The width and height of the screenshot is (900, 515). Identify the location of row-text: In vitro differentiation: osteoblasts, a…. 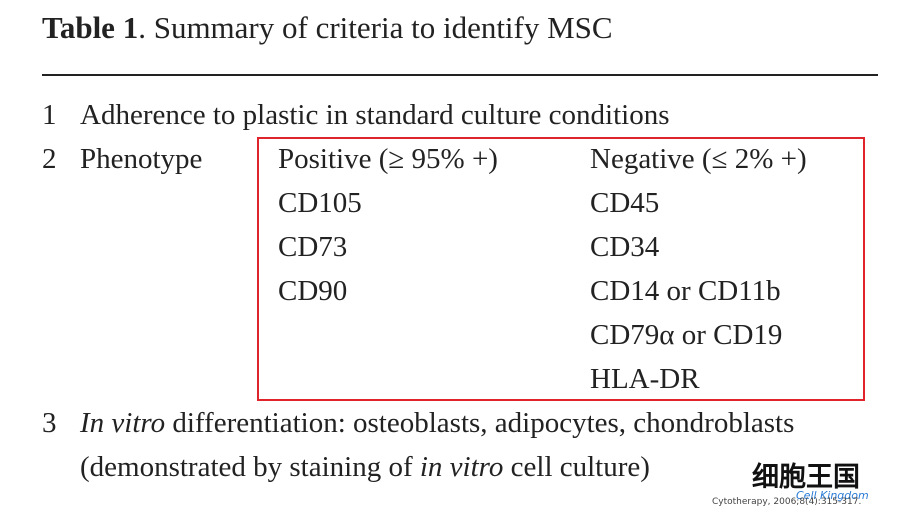
(437, 423).